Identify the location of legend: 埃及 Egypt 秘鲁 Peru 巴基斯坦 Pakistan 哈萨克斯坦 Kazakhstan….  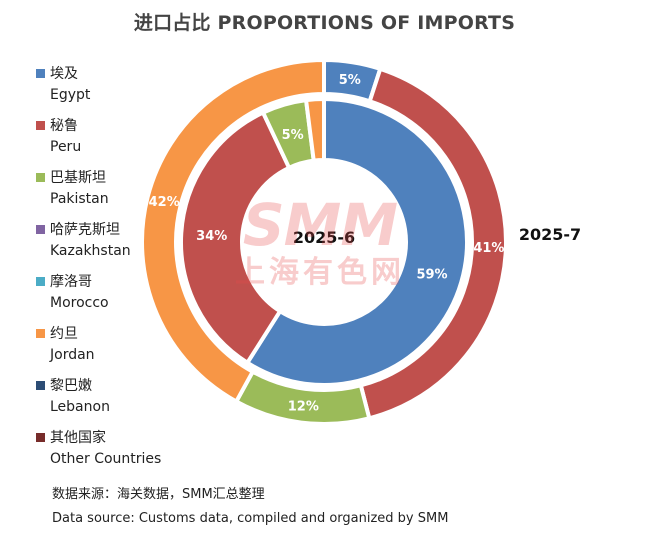
(98, 270).